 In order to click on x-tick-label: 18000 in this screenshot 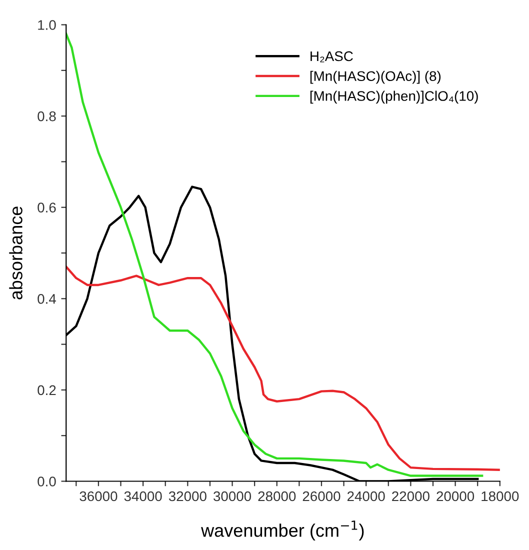, I will do `click(500, 496)`.